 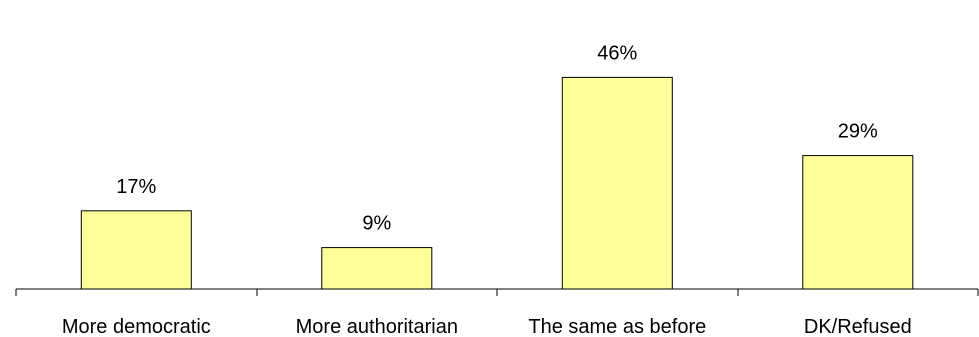 What do you see at coordinates (617, 53) in the screenshot?
I see `value-label: 46%` at bounding box center [617, 53].